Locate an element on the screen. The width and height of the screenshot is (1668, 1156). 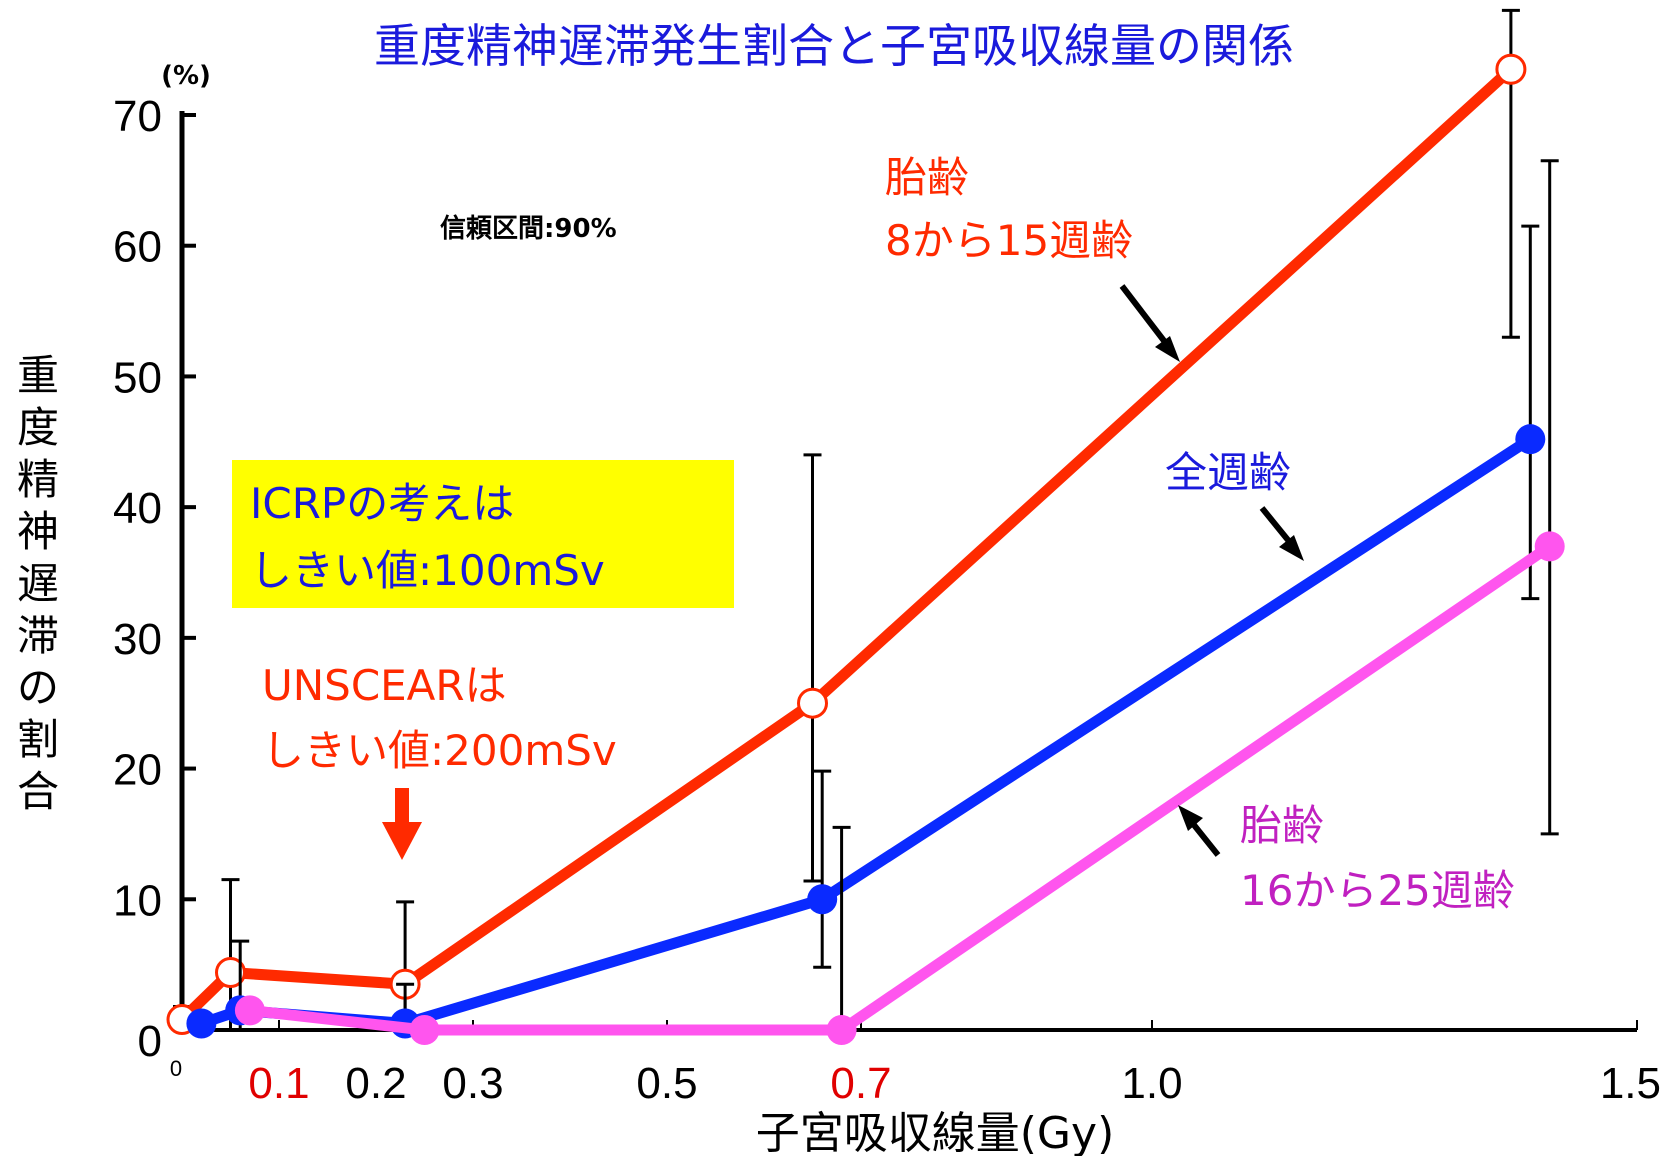
y-label-char: 精 is located at coordinates (38, 479).